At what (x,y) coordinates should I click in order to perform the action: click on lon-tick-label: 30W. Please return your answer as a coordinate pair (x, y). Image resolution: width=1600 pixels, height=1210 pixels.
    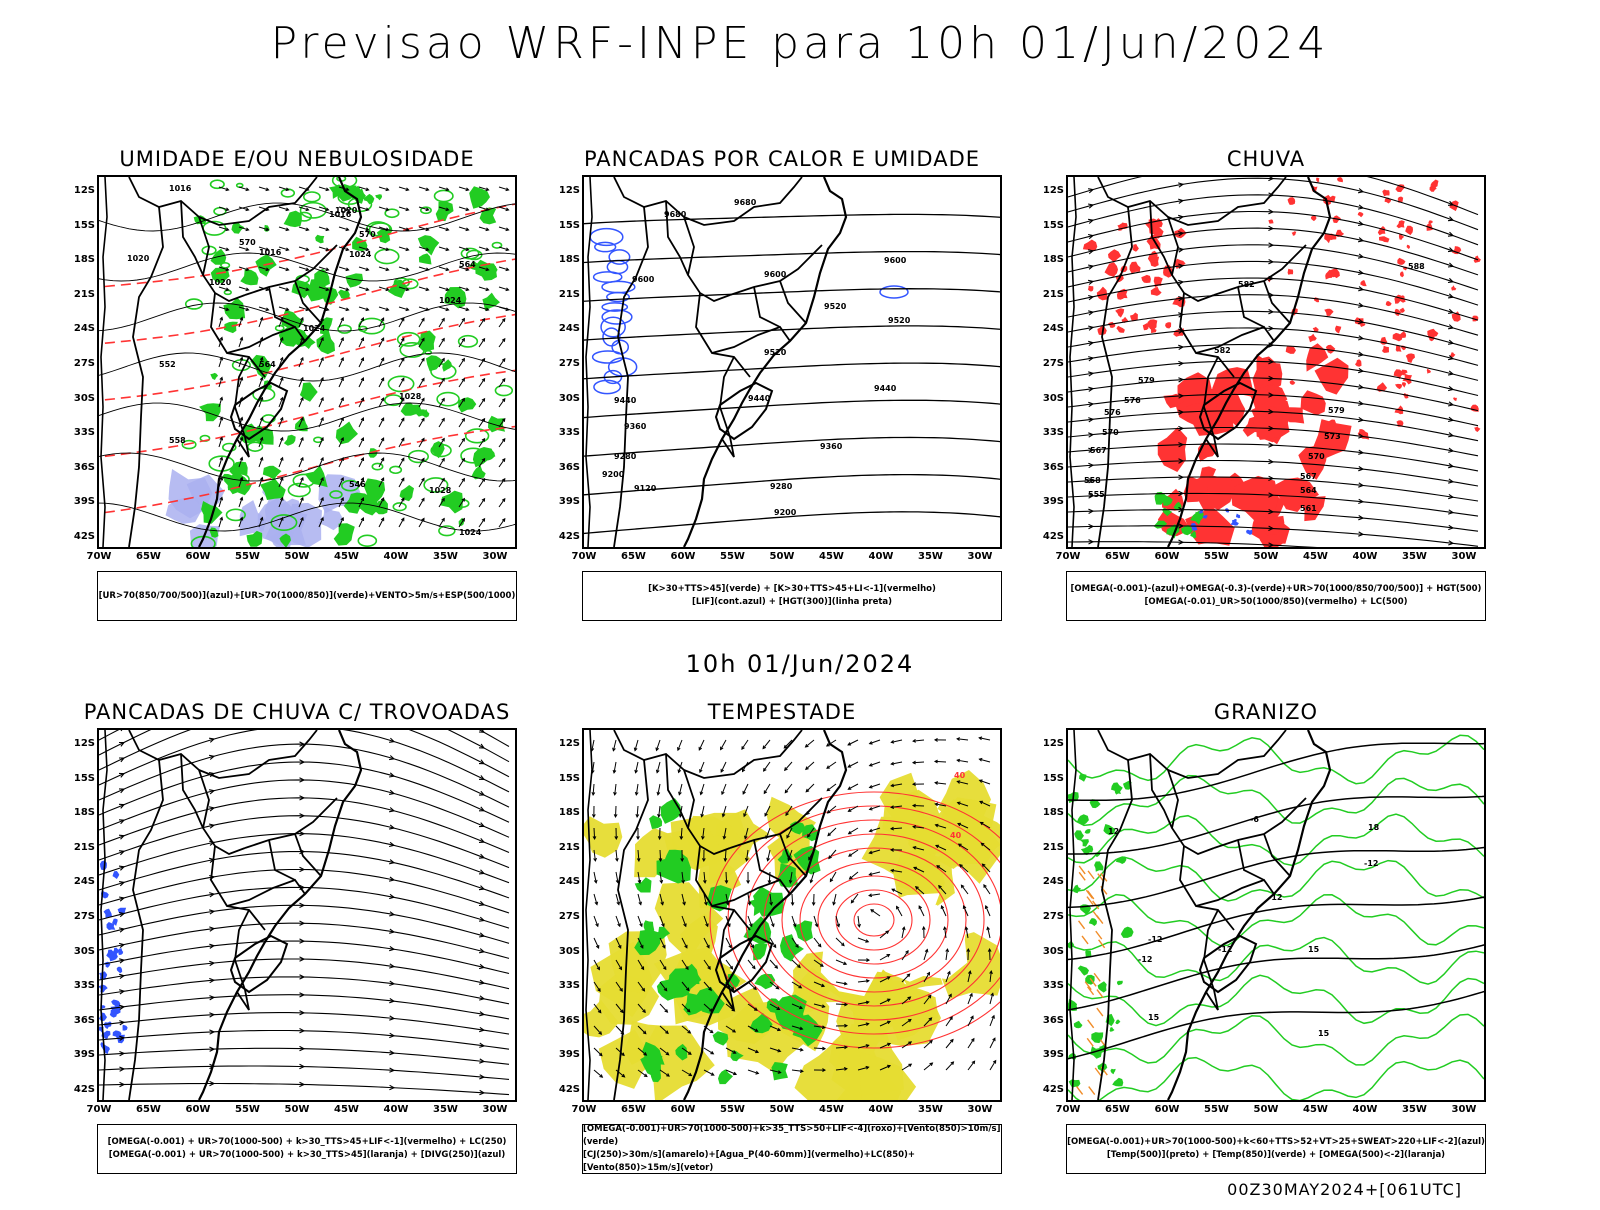
    Looking at the image, I should click on (495, 556).